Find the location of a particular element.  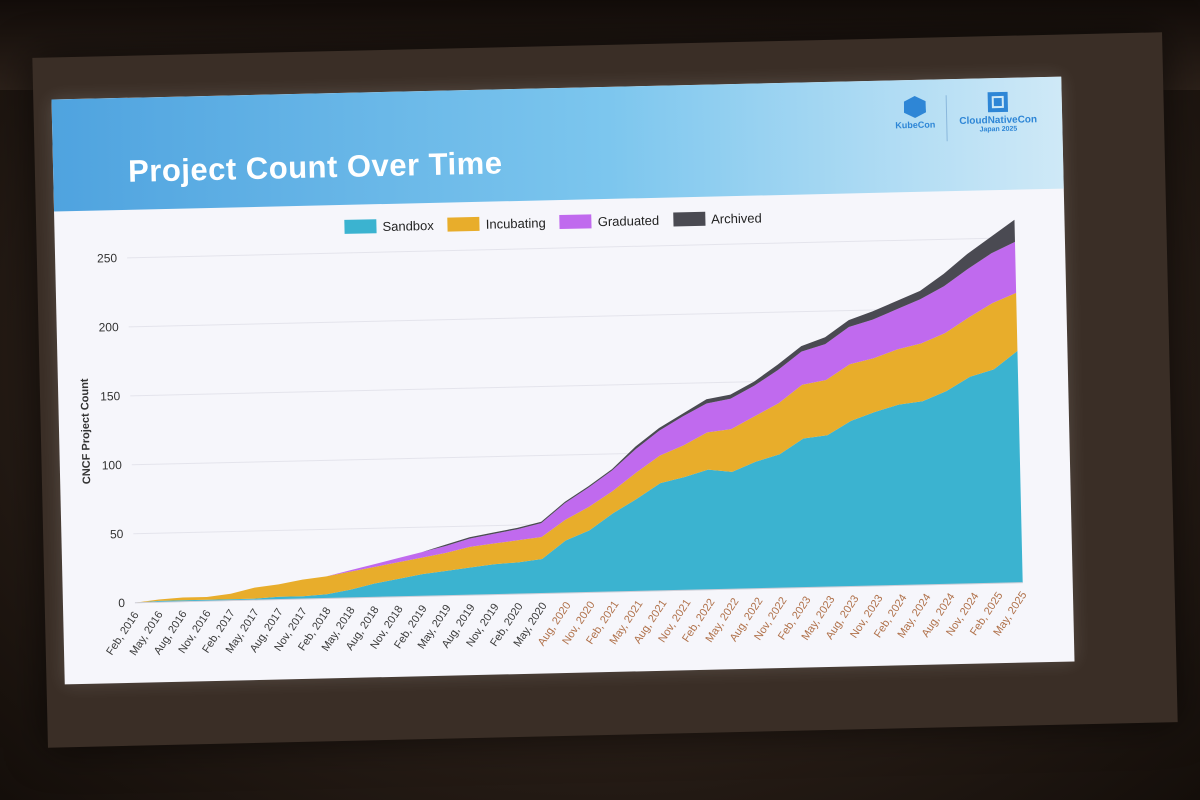

legend-label: Graduated is located at coordinates (628, 220).